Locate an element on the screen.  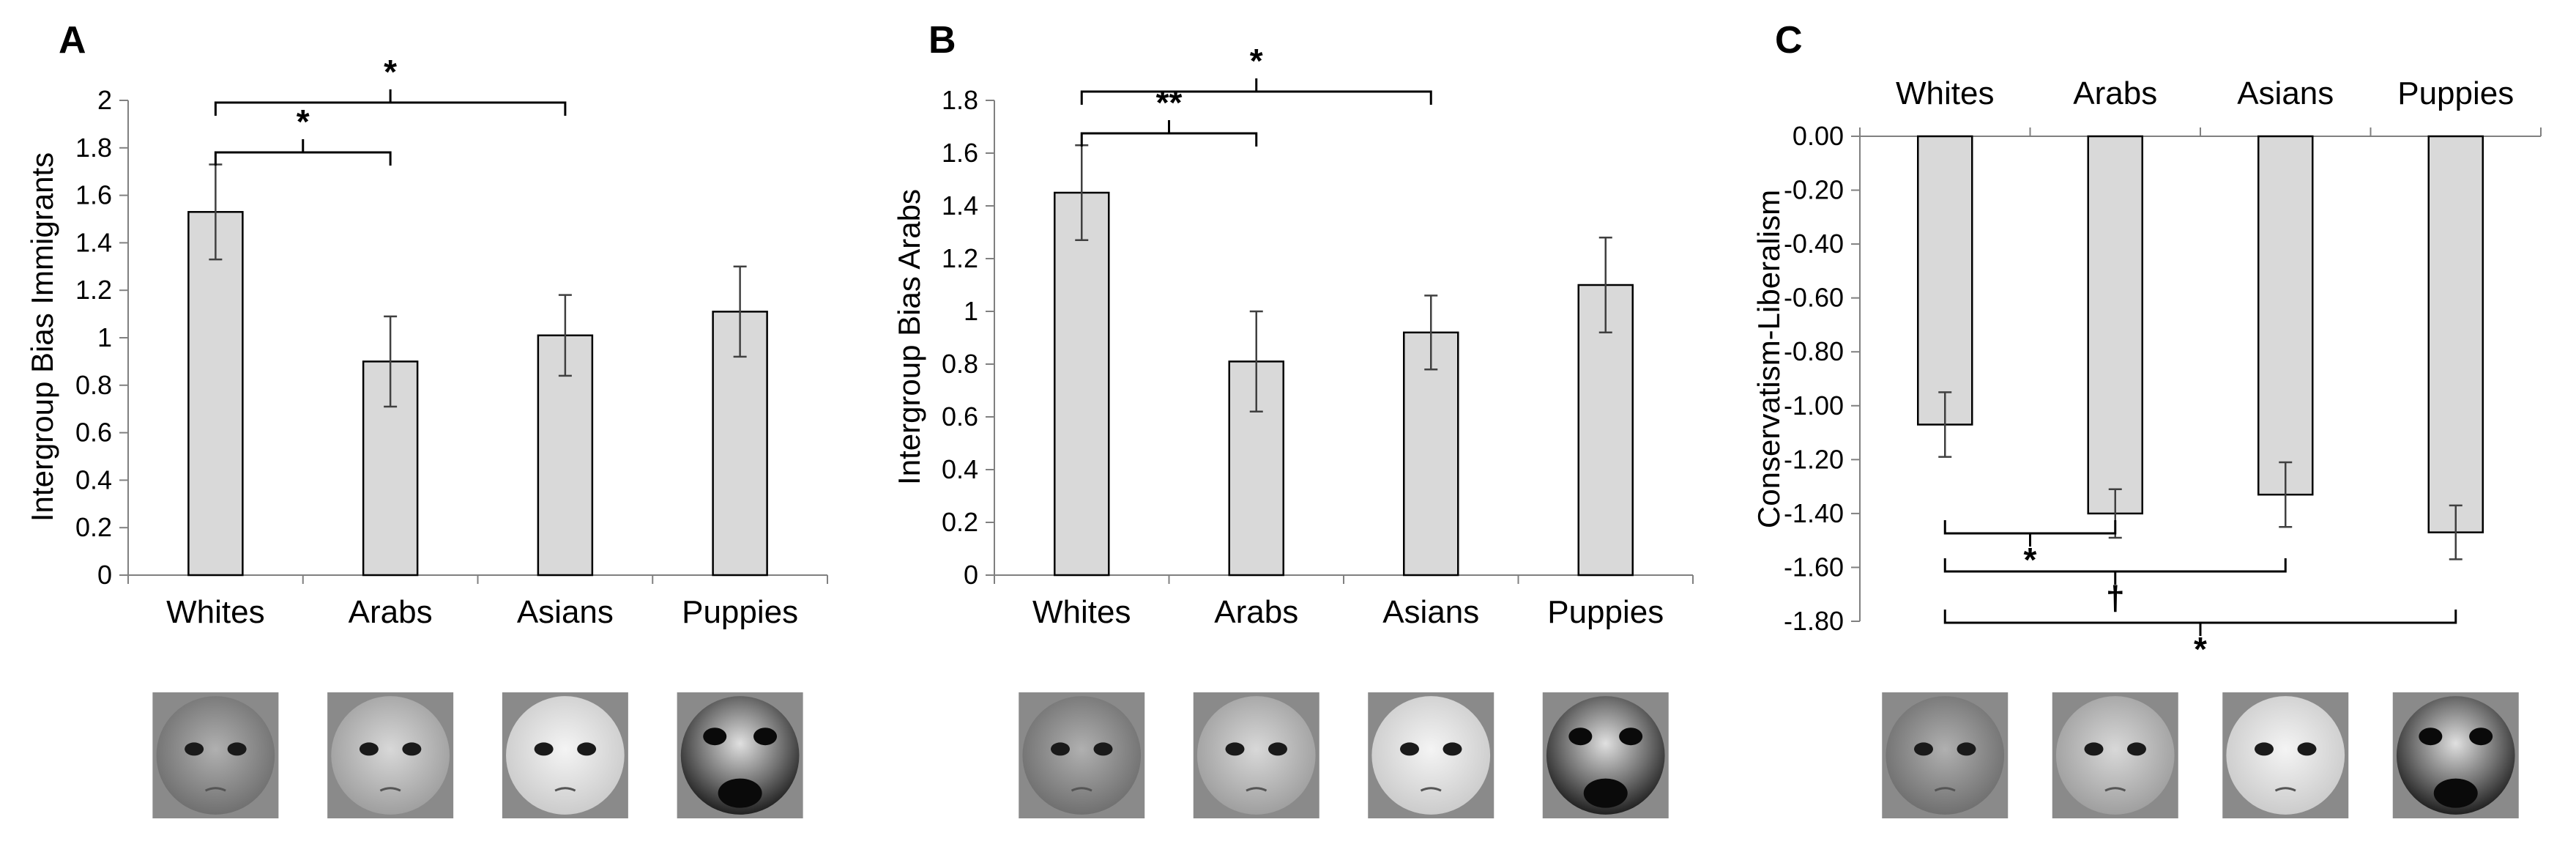
y-tick-label: -1.60 is located at coordinates (1814, 567).